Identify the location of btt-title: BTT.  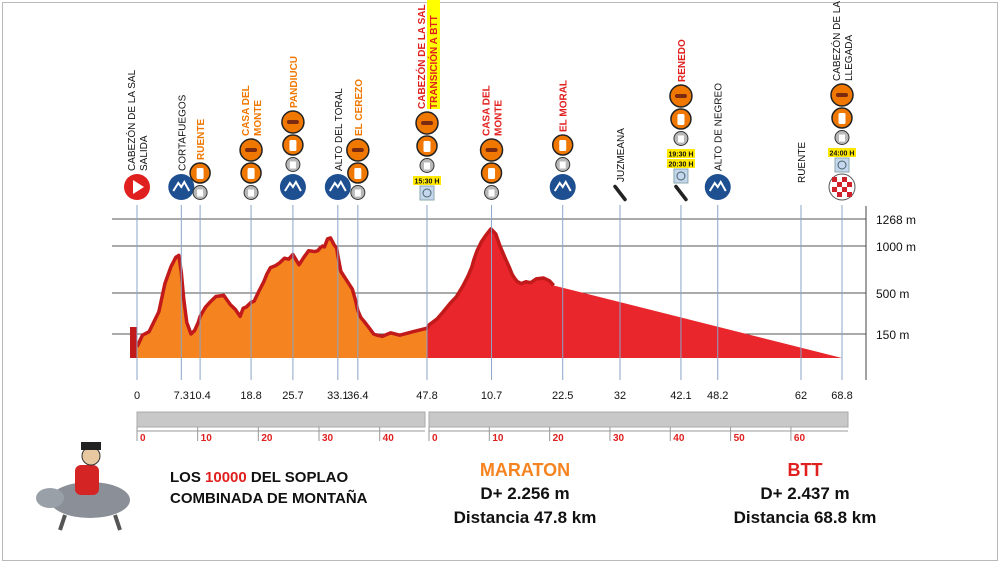
(805, 470).